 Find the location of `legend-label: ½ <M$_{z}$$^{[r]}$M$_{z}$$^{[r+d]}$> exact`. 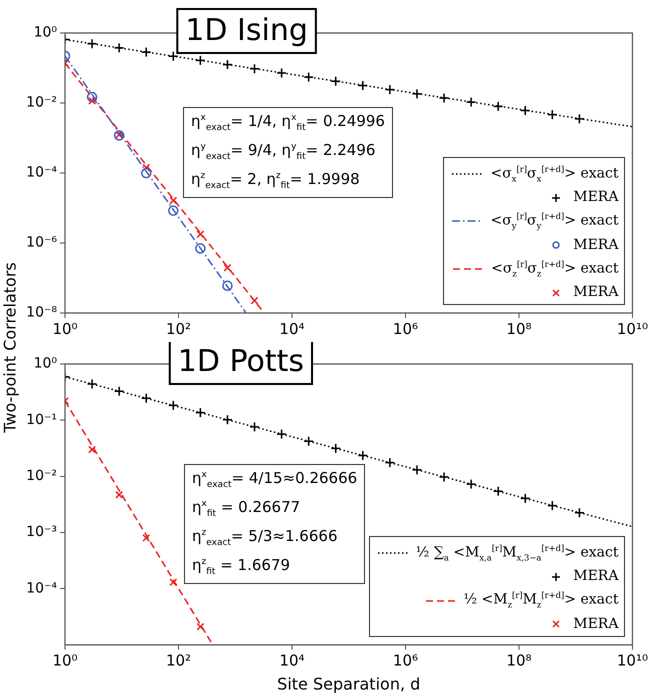

legend-label: ½ <M$_{z}$$^{[r]}$M$_{z}$$^{[r+d]}$> exact is located at coordinates (541, 600).